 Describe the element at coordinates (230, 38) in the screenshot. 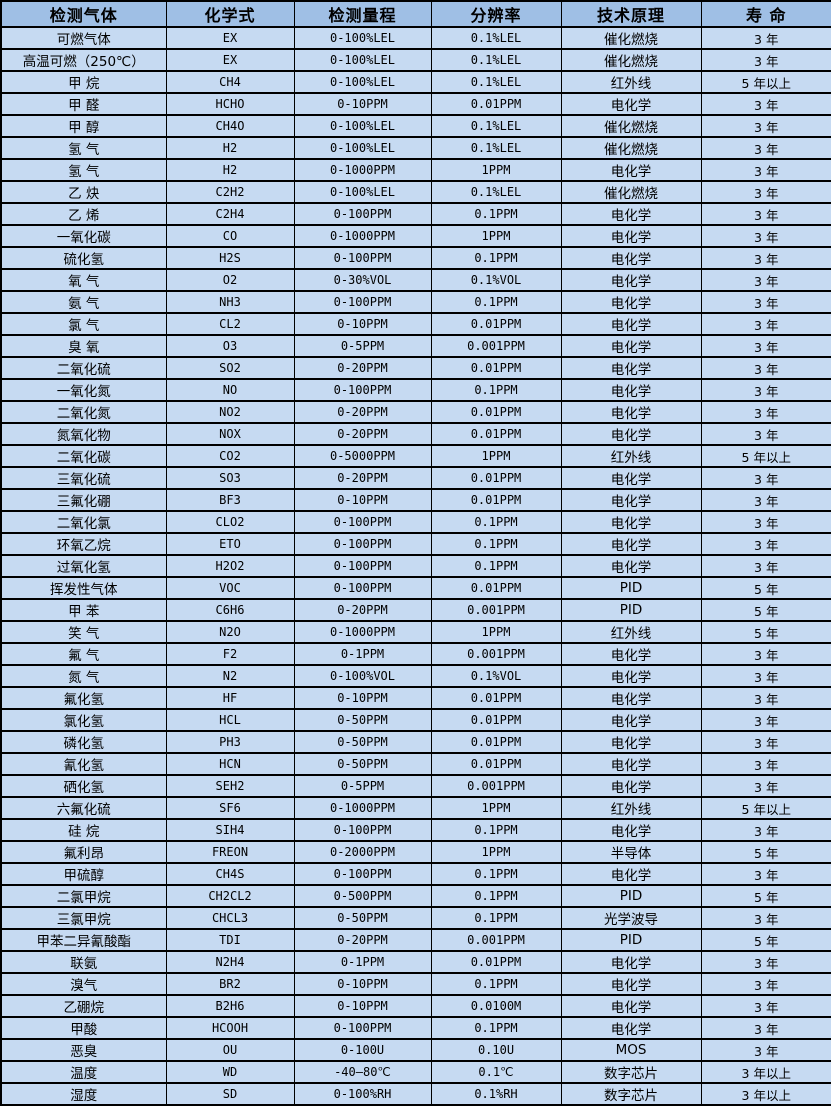

I see `formula-cell: EX` at that location.